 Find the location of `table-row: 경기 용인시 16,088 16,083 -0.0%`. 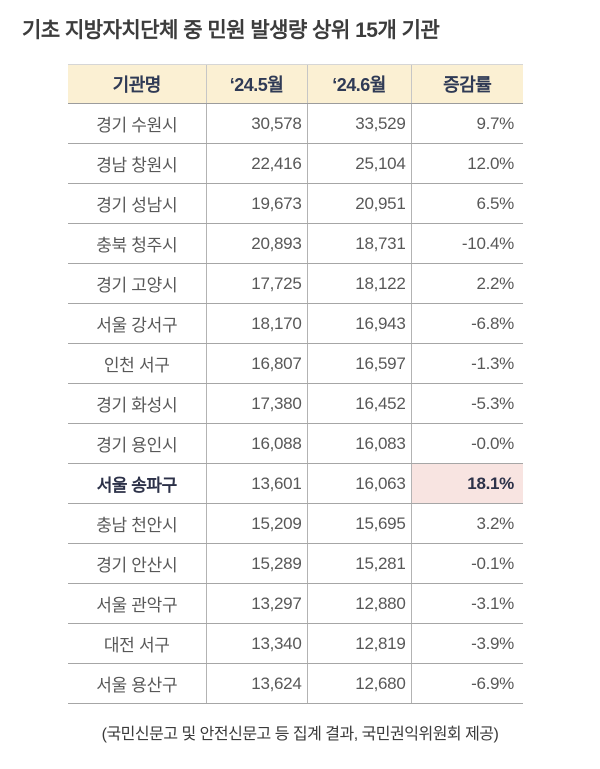

table-row: 경기 용인시 16,088 16,083 -0.0% is located at coordinates (295, 443).